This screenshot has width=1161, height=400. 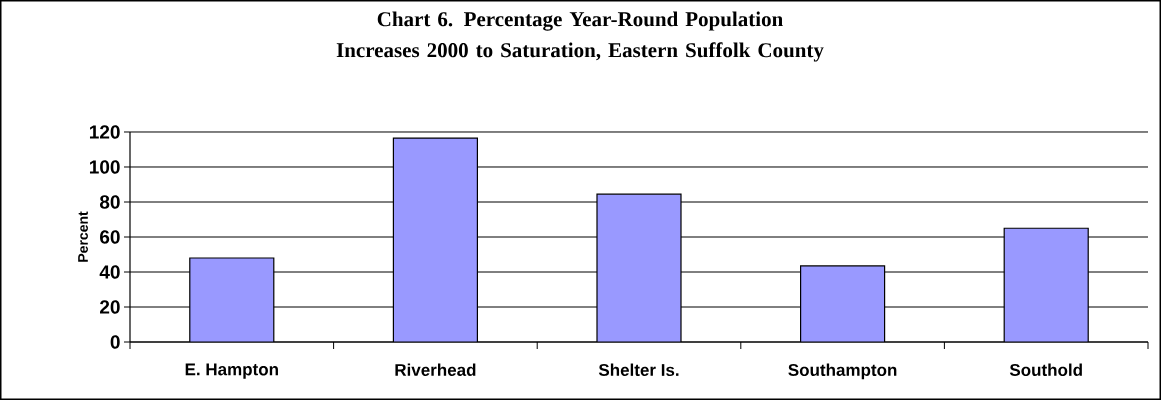 What do you see at coordinates (231, 371) in the screenshot?
I see `x-tick-label: E. Hampton` at bounding box center [231, 371].